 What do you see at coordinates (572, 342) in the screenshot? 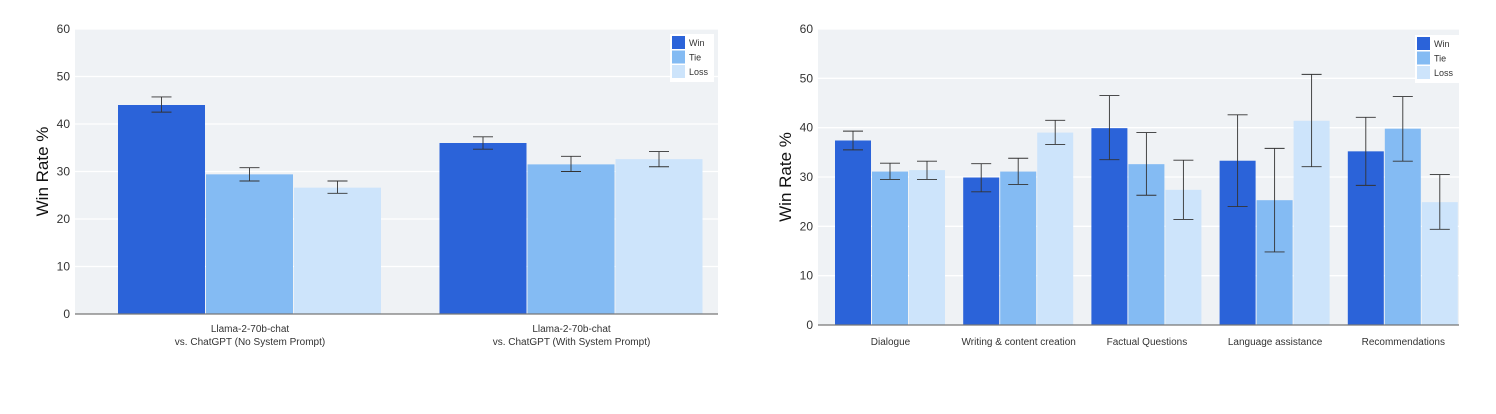
I see `x-tick-label: vs. ChatGPT (With System Prompt)` at bounding box center [572, 342].